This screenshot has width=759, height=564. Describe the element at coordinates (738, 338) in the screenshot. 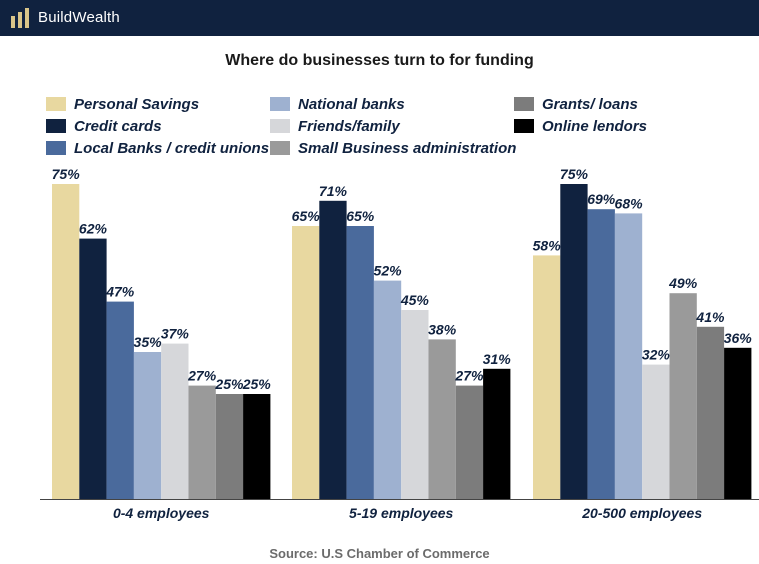

I see `data-label: 36%` at that location.